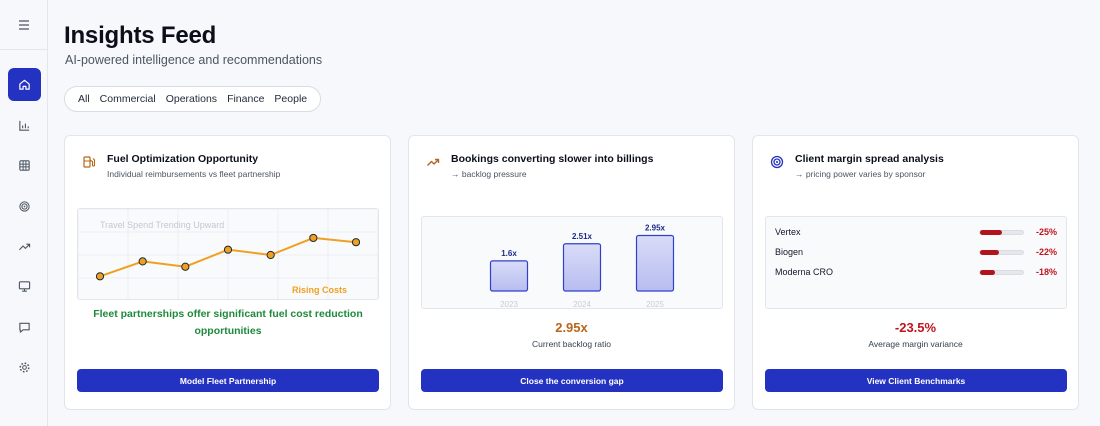  What do you see at coordinates (869, 159) in the screenshot?
I see `card-title: Client margin spread analysis` at bounding box center [869, 159].